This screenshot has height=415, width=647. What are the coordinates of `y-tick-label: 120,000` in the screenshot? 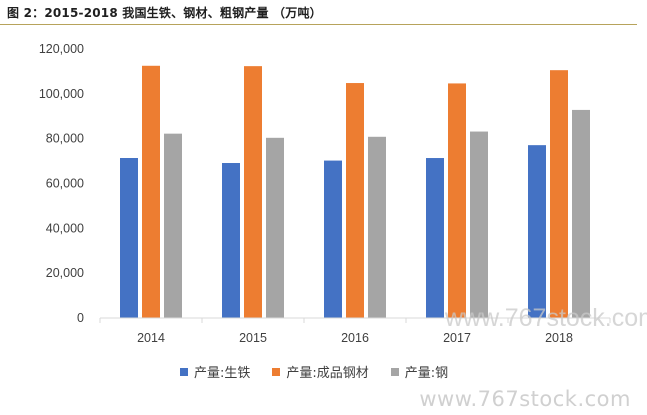 It's located at (61, 49).